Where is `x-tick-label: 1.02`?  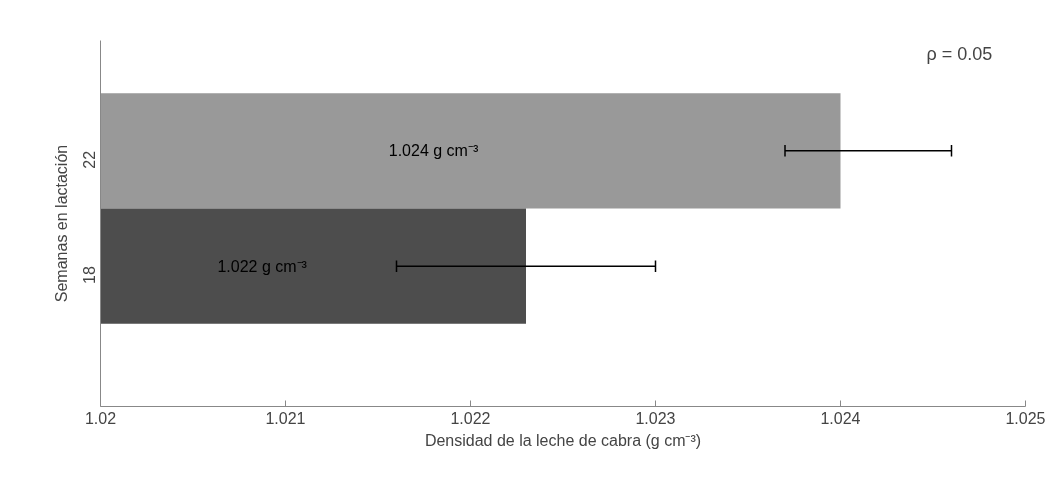 x-tick-label: 1.02 is located at coordinates (100, 418).